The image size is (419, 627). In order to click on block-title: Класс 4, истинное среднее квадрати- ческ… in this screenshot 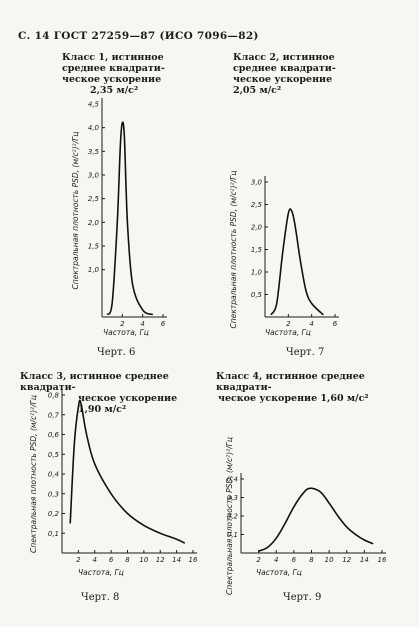, I will do `click(306, 387)`.